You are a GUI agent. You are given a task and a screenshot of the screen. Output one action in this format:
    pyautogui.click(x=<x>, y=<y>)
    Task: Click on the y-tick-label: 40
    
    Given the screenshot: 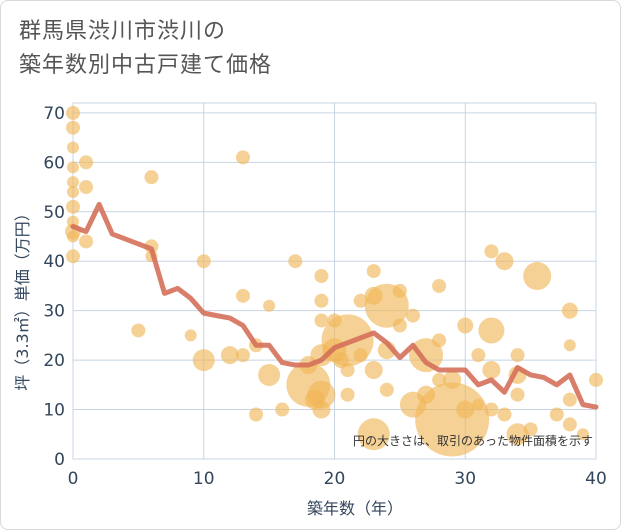 What is the action you would take?
    pyautogui.click(x=54, y=262)
    